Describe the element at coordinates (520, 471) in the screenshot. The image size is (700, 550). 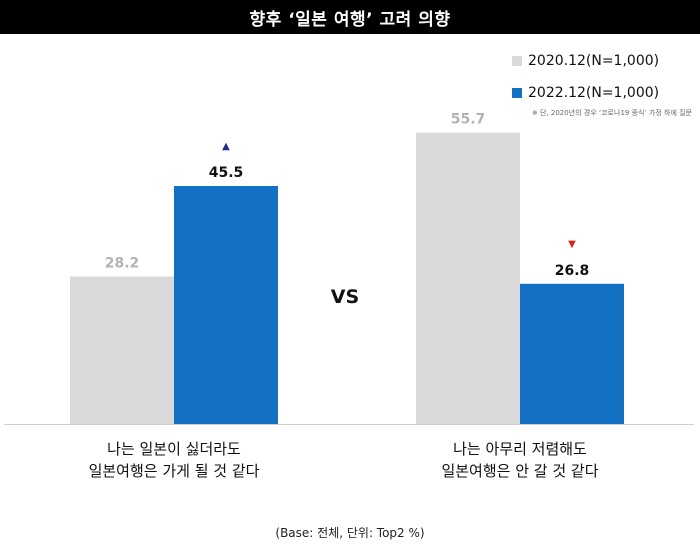
I see `category-label-2-line-2: 일본여행은 안 갈 것 같다` at that location.